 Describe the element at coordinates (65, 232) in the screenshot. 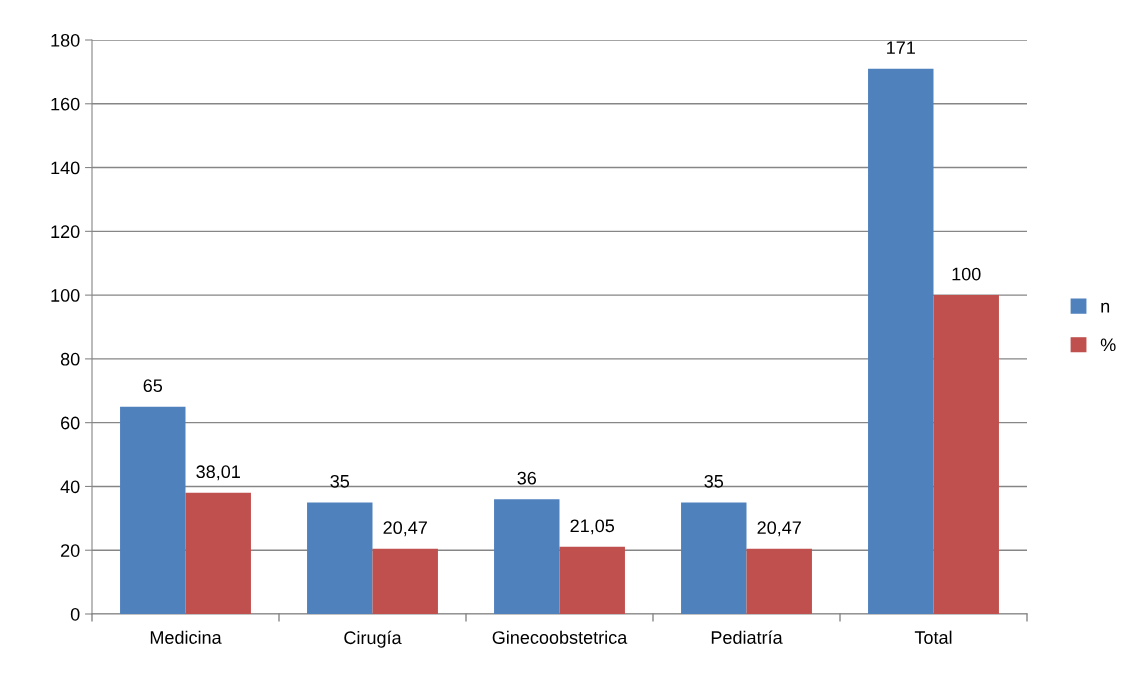

I see `y-tick-label: 120` at that location.